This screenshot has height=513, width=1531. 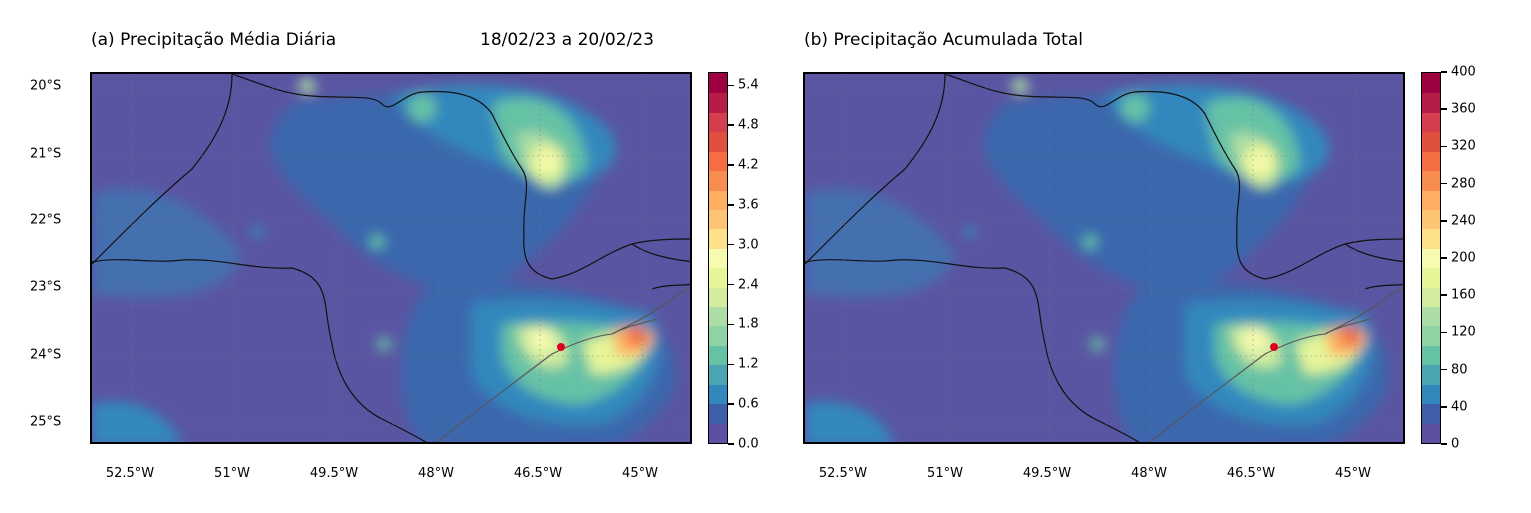 What do you see at coordinates (46, 220) in the screenshot?
I see `y-tick-label: 22°S` at bounding box center [46, 220].